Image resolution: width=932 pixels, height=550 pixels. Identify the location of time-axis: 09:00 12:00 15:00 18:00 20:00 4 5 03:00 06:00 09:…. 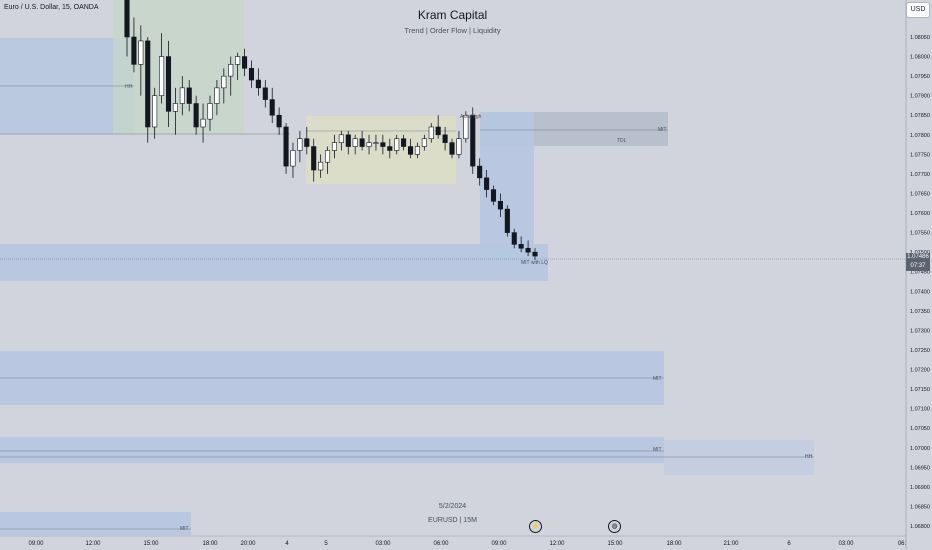
(453, 541).